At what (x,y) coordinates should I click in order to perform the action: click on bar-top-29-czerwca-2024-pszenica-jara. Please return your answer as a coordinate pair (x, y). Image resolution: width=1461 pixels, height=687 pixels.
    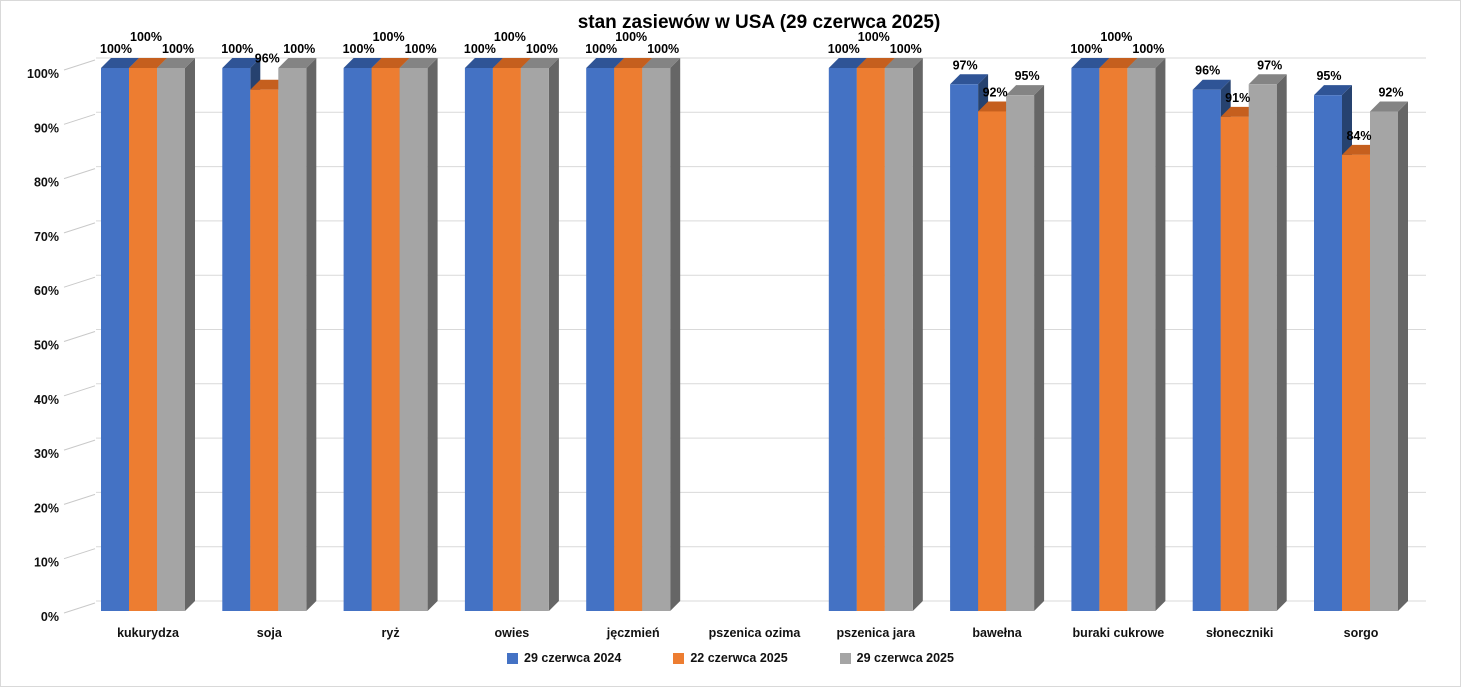
    Looking at the image, I should click on (847, 63).